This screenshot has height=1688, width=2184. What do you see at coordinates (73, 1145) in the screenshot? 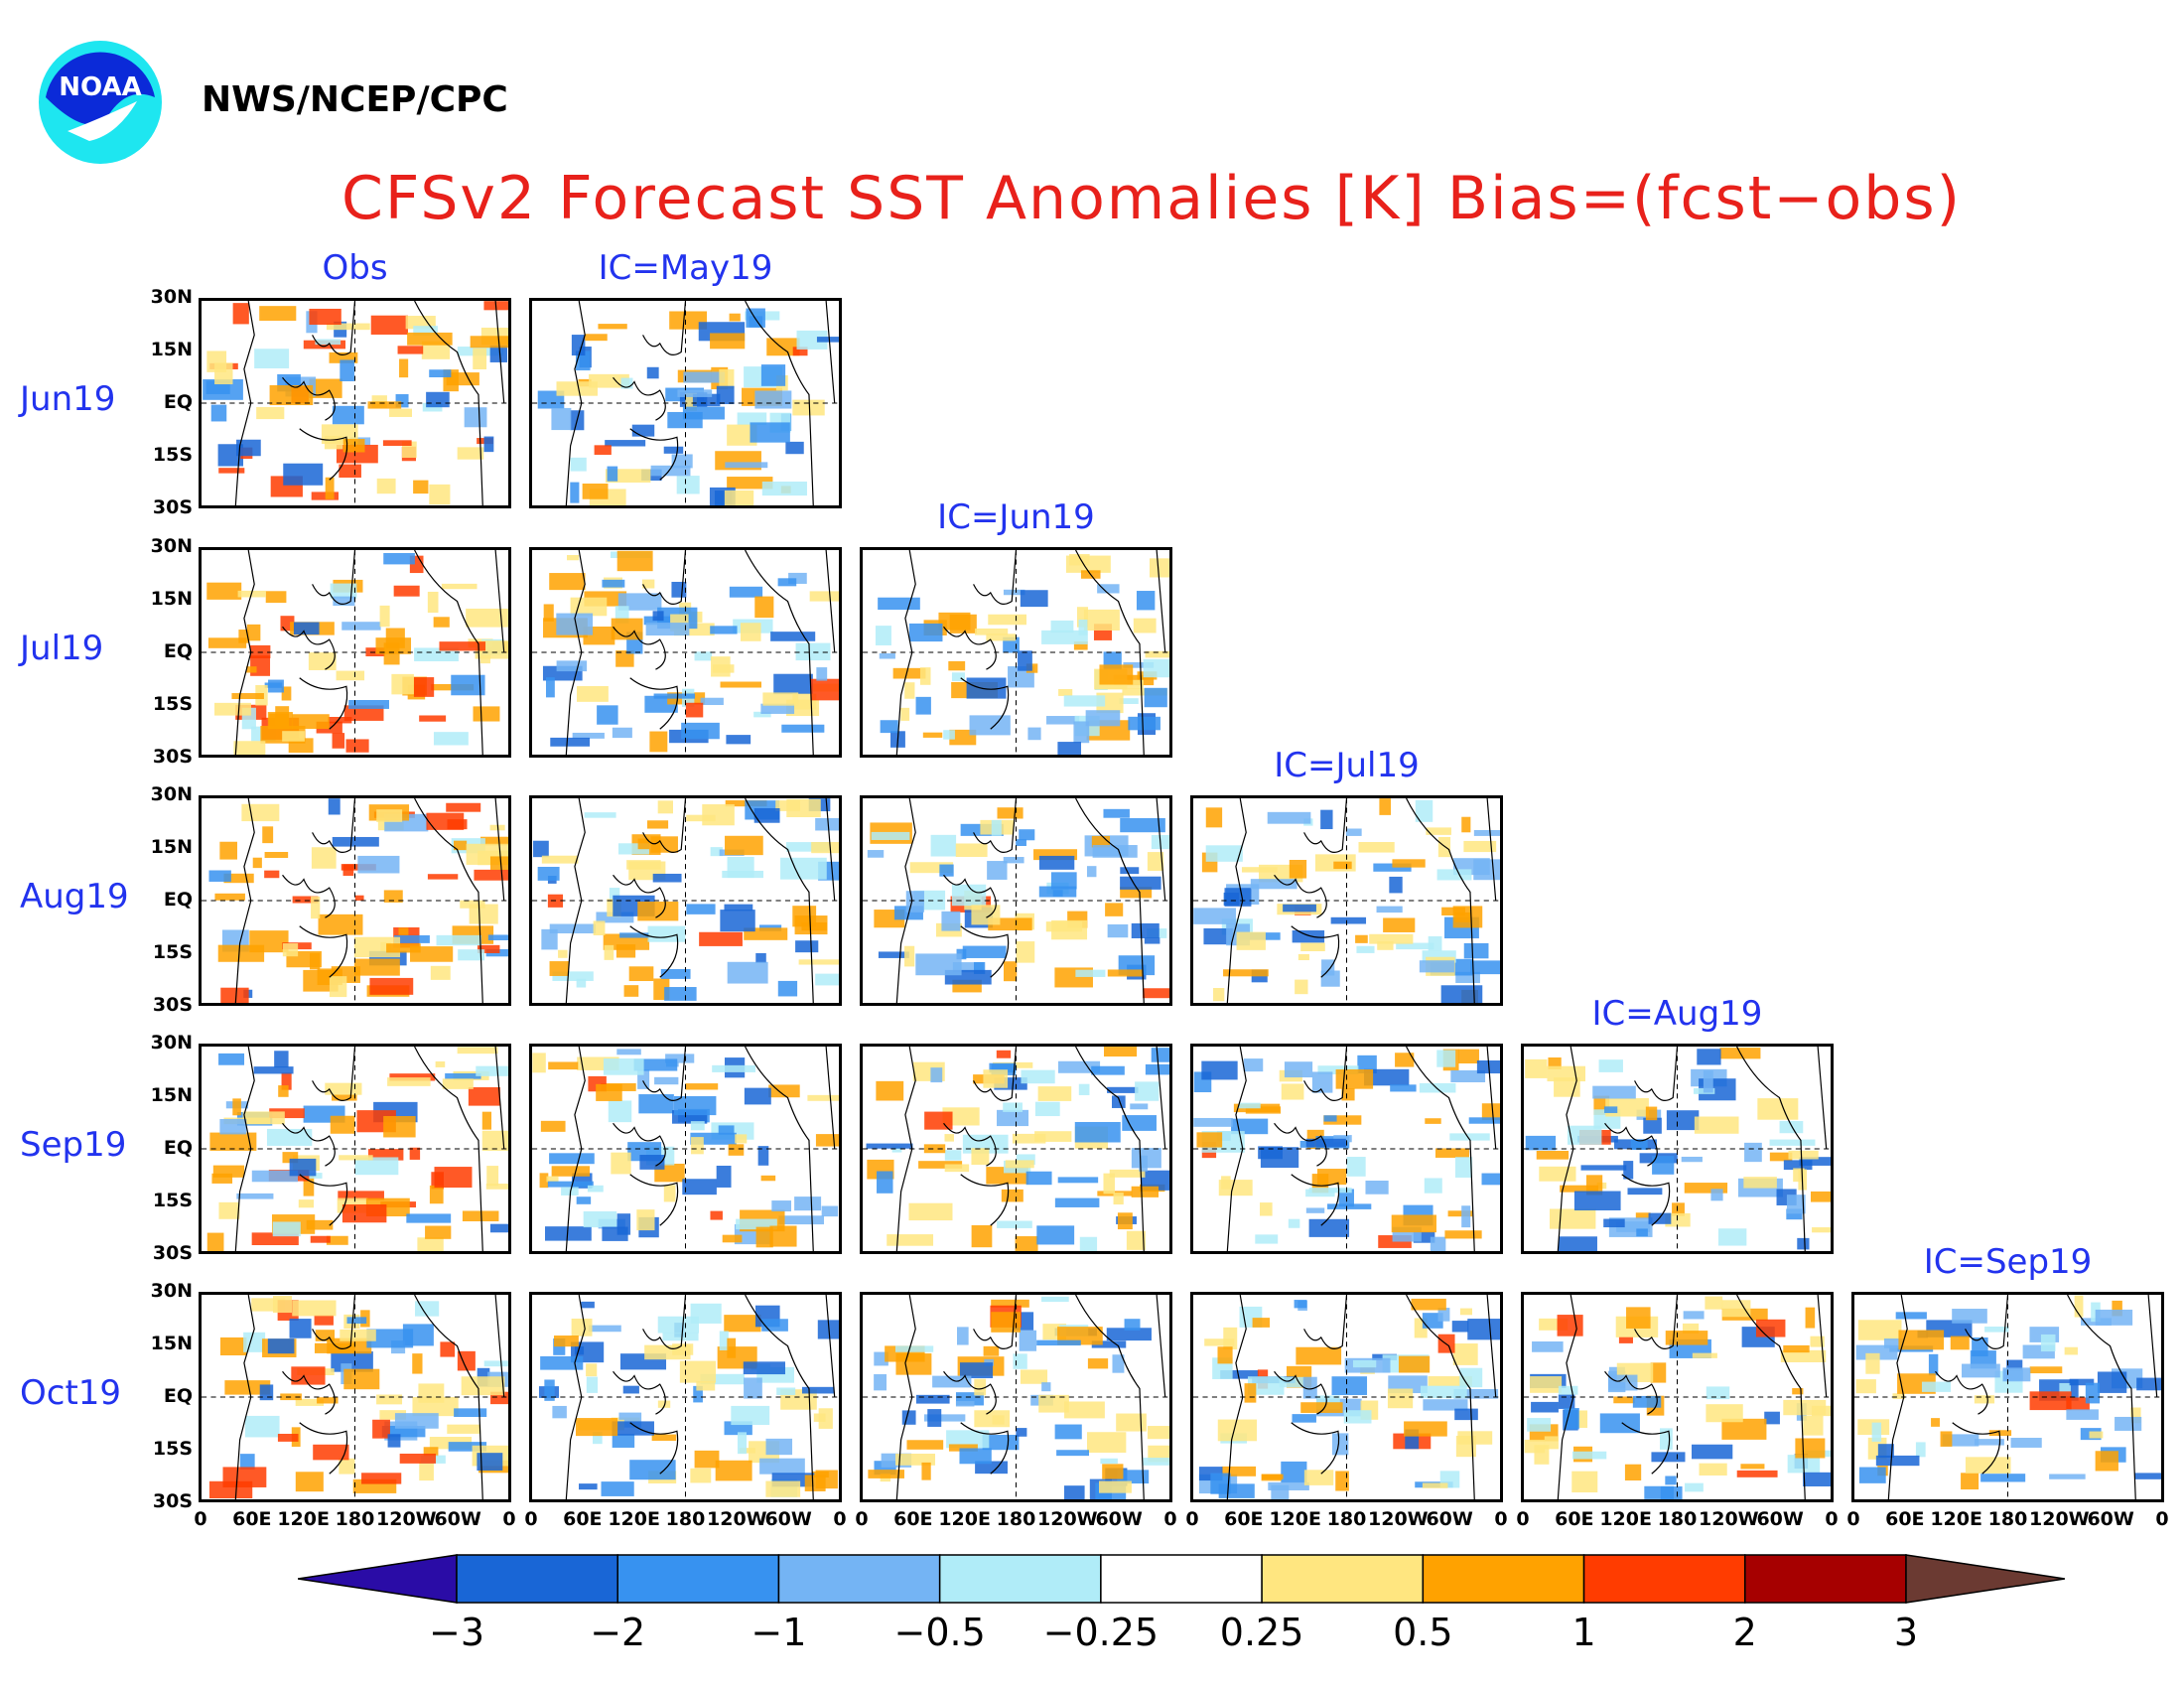
I see `row-label: Sep19` at bounding box center [73, 1145].